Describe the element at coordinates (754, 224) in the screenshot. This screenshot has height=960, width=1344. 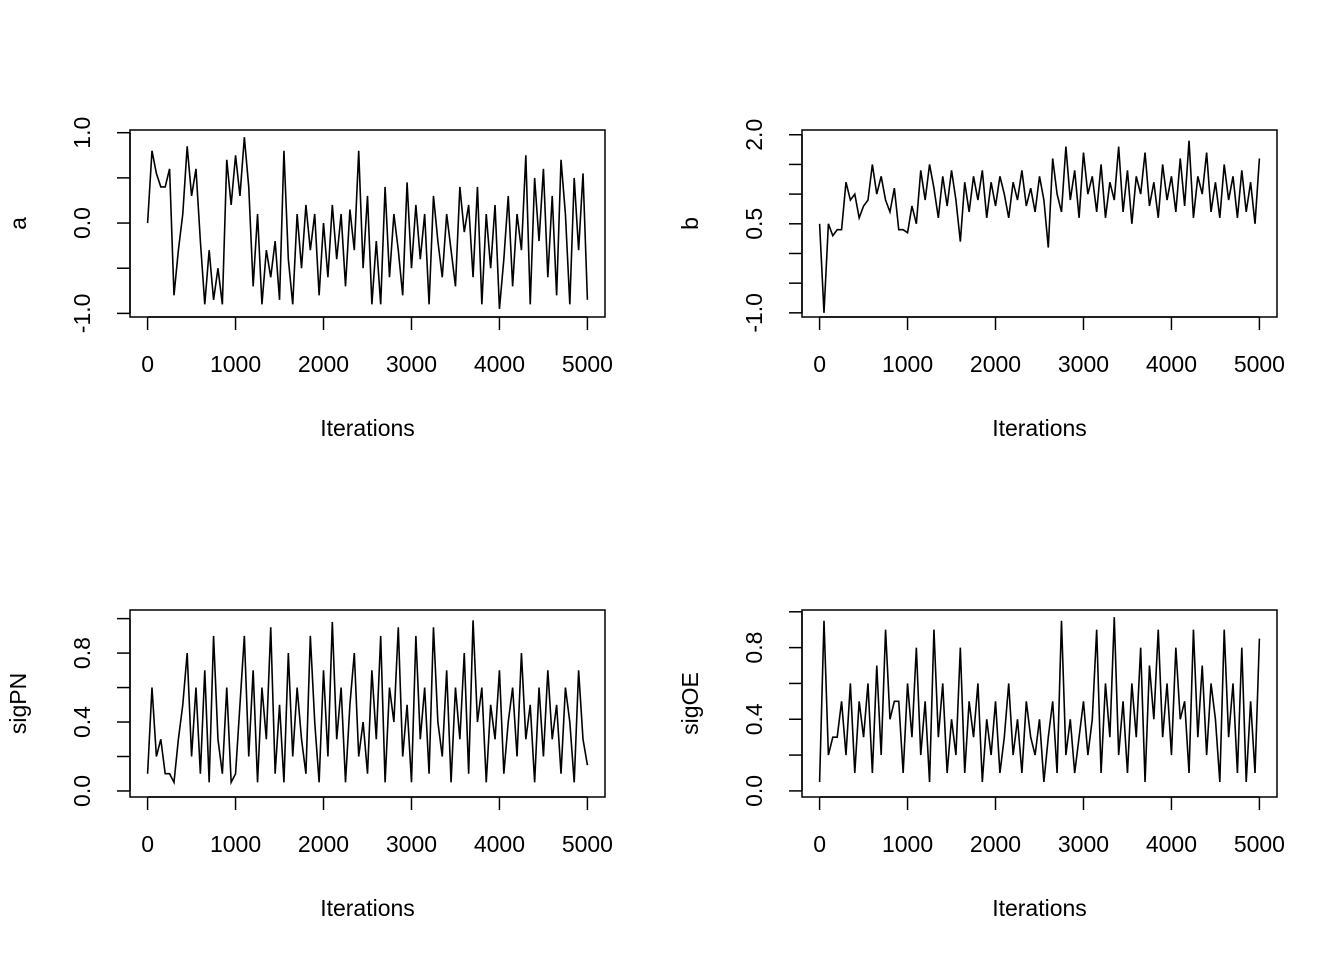
I see `y-tick-label: 0.5` at that location.